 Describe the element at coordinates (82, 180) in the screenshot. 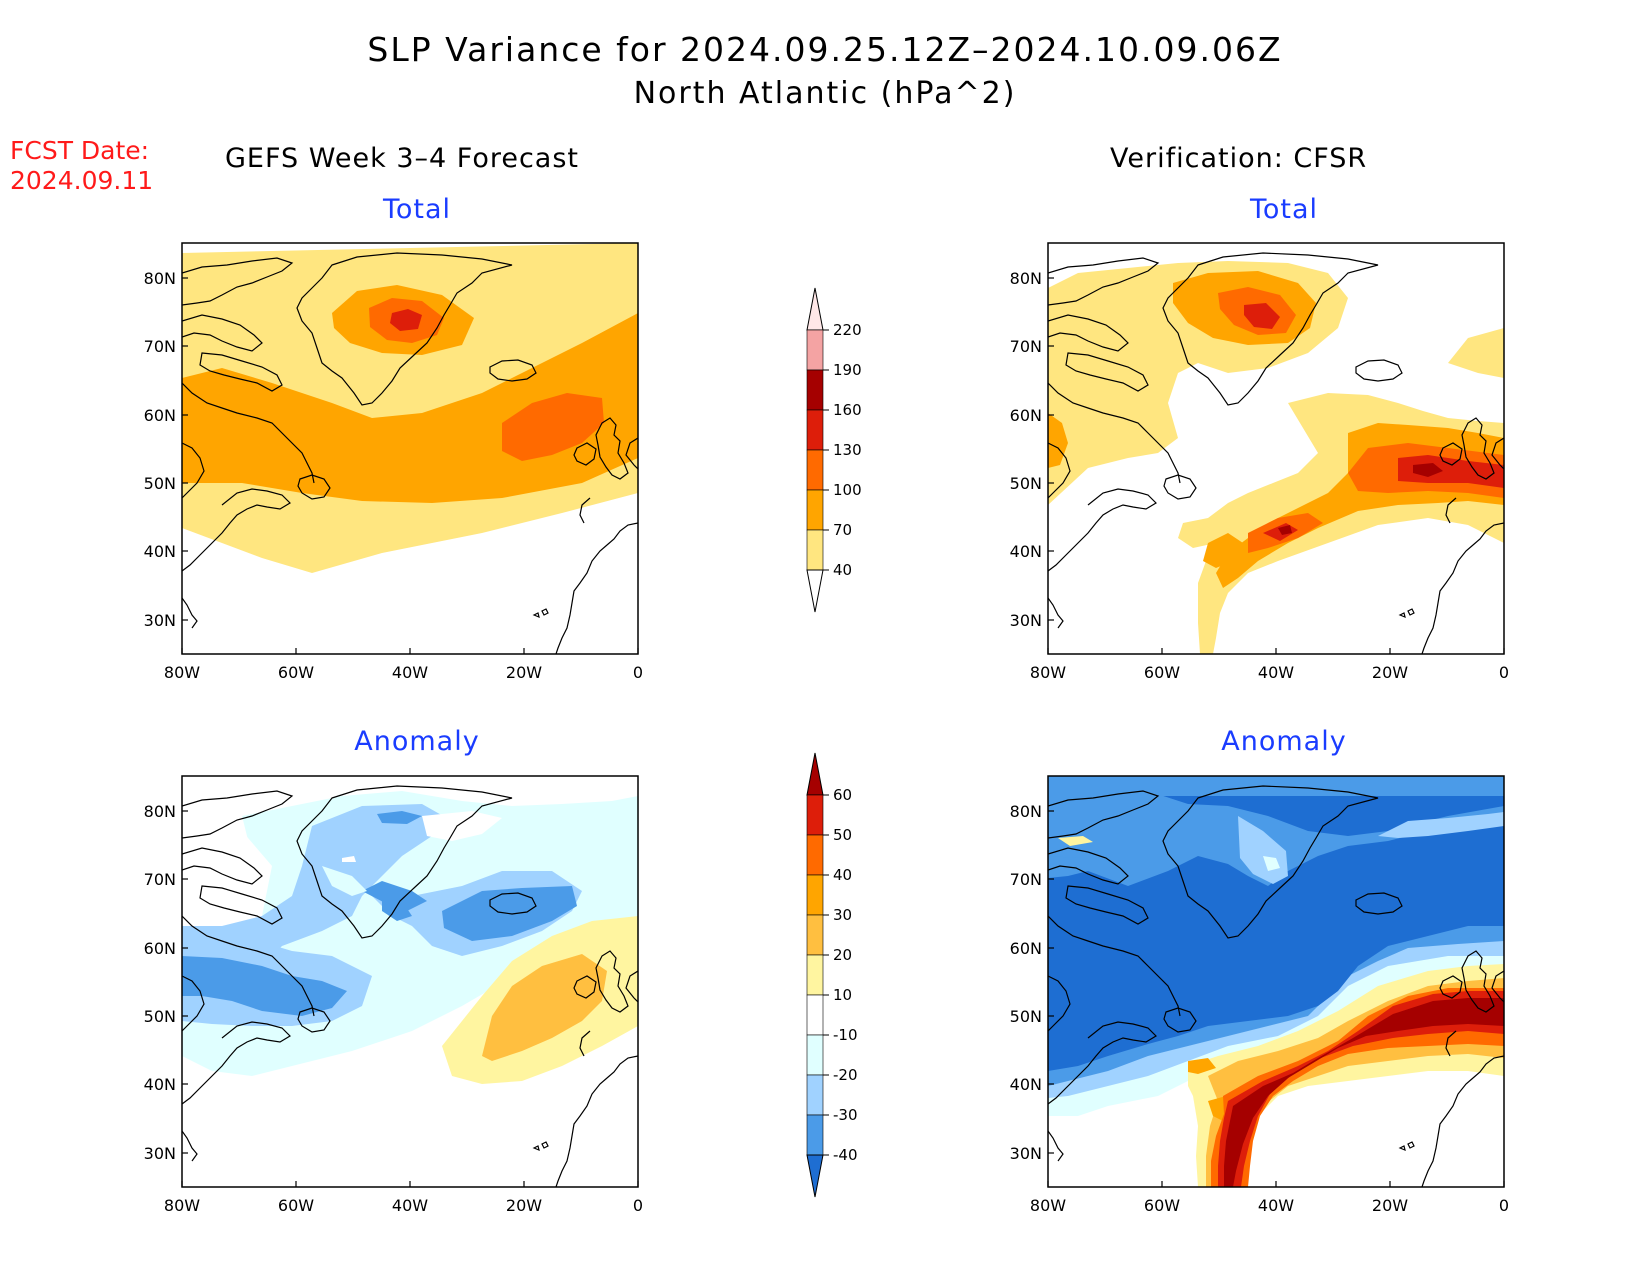

I see `forecast-date-value: 2024.09.11` at that location.